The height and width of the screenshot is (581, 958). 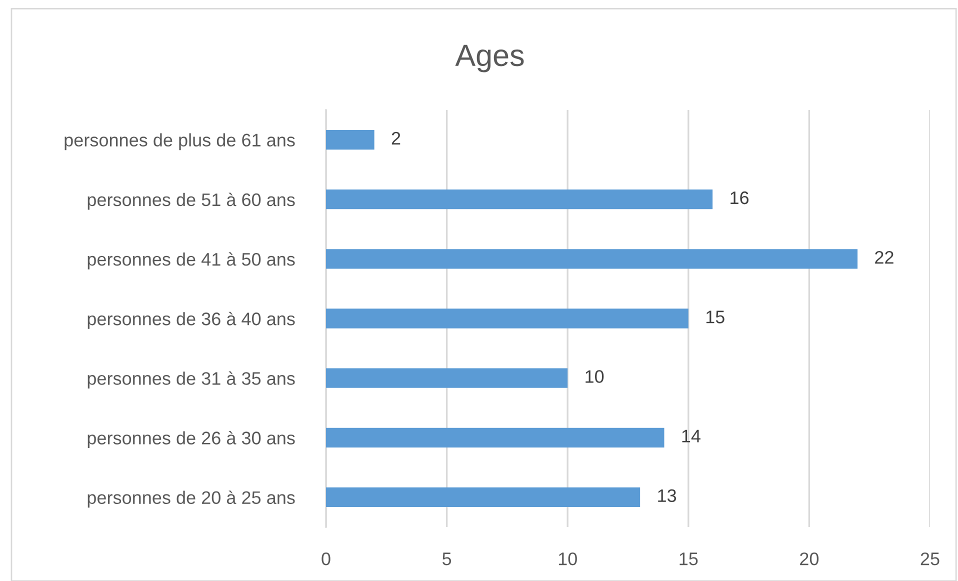 I want to click on chart-title: Ages, so click(x=489, y=58).